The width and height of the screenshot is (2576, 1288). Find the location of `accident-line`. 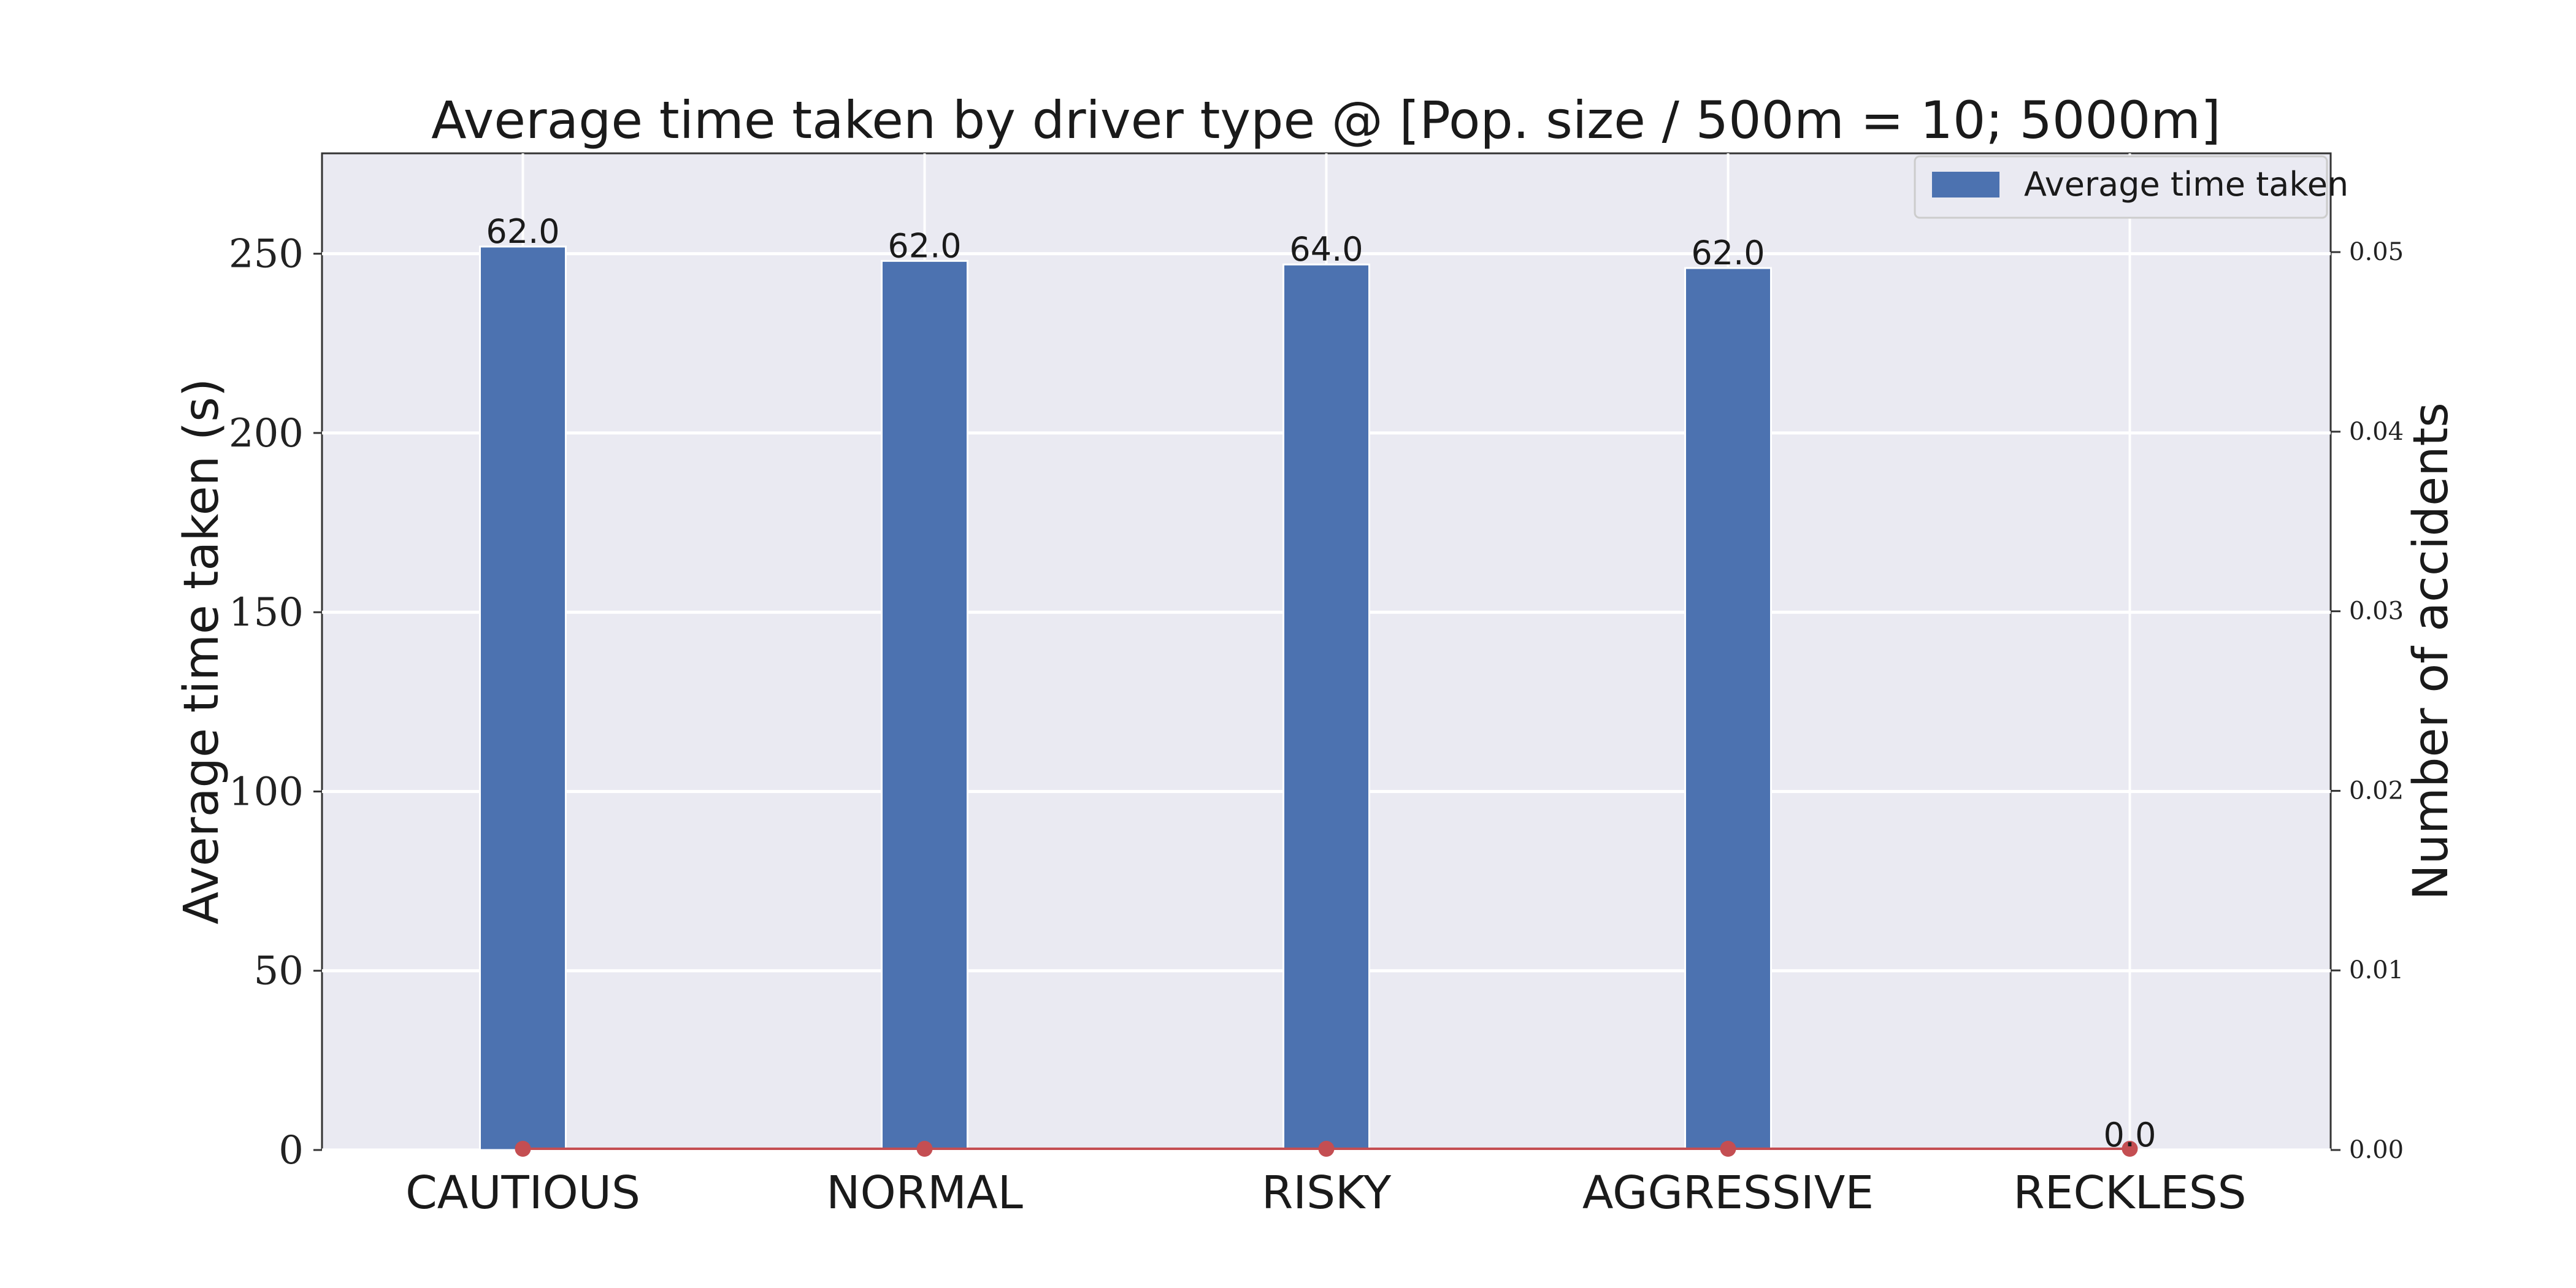

accident-line is located at coordinates (1326, 1149).